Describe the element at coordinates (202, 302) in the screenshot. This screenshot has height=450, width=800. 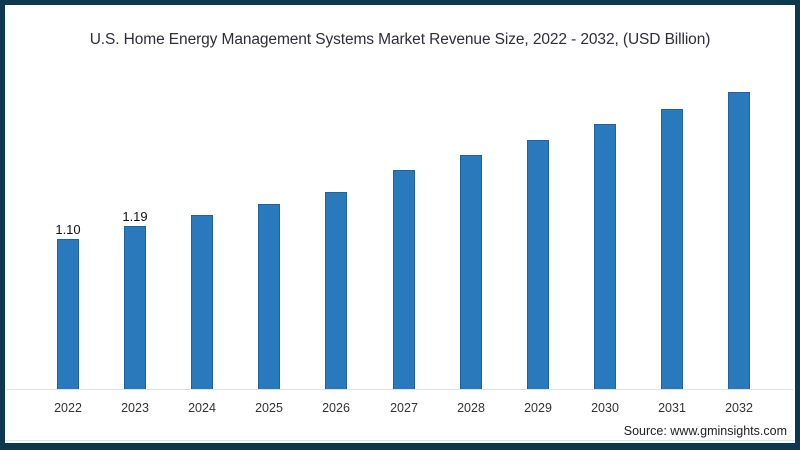
I see `bar-2024` at that location.